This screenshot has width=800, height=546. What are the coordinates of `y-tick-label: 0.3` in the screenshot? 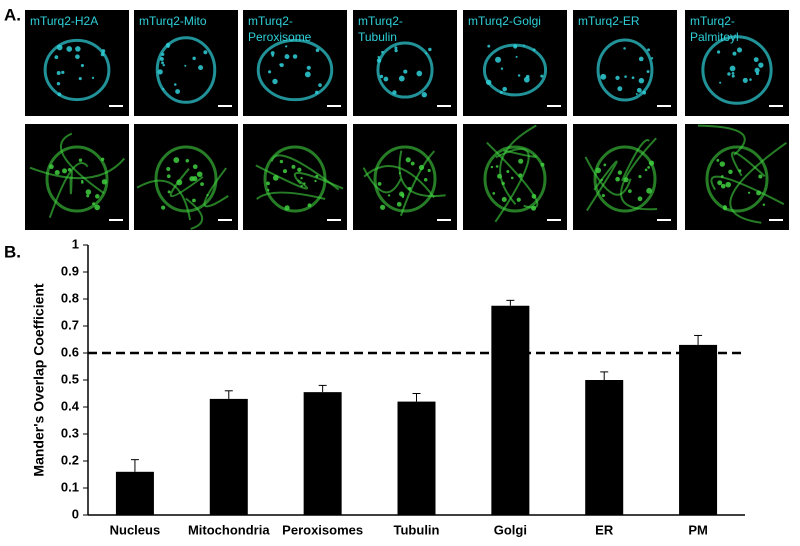 It's located at (70, 432).